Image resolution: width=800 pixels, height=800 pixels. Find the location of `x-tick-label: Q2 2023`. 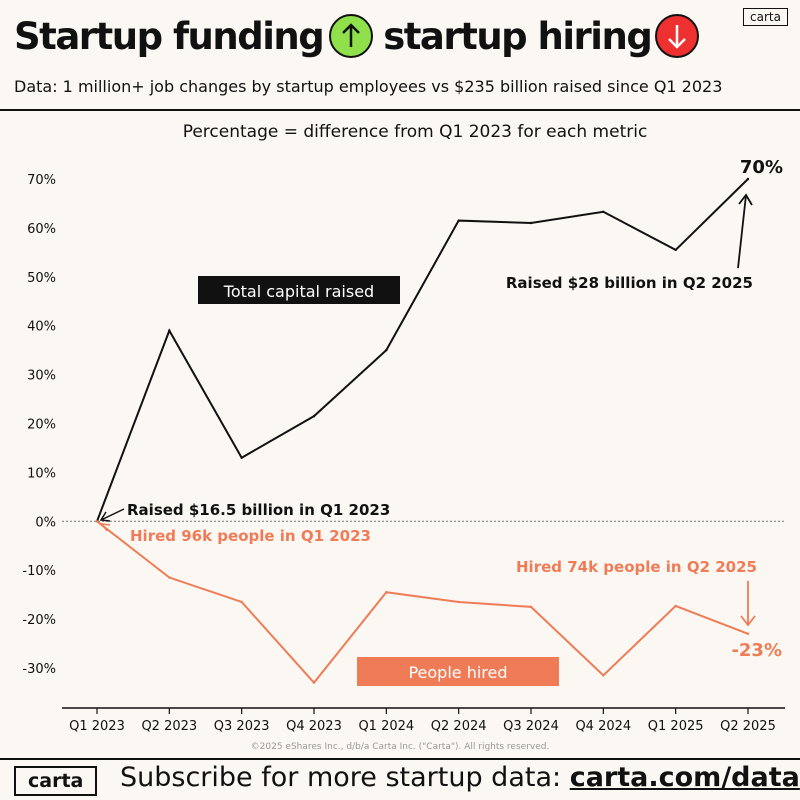

x-tick-label: Q2 2023 is located at coordinates (169, 726).